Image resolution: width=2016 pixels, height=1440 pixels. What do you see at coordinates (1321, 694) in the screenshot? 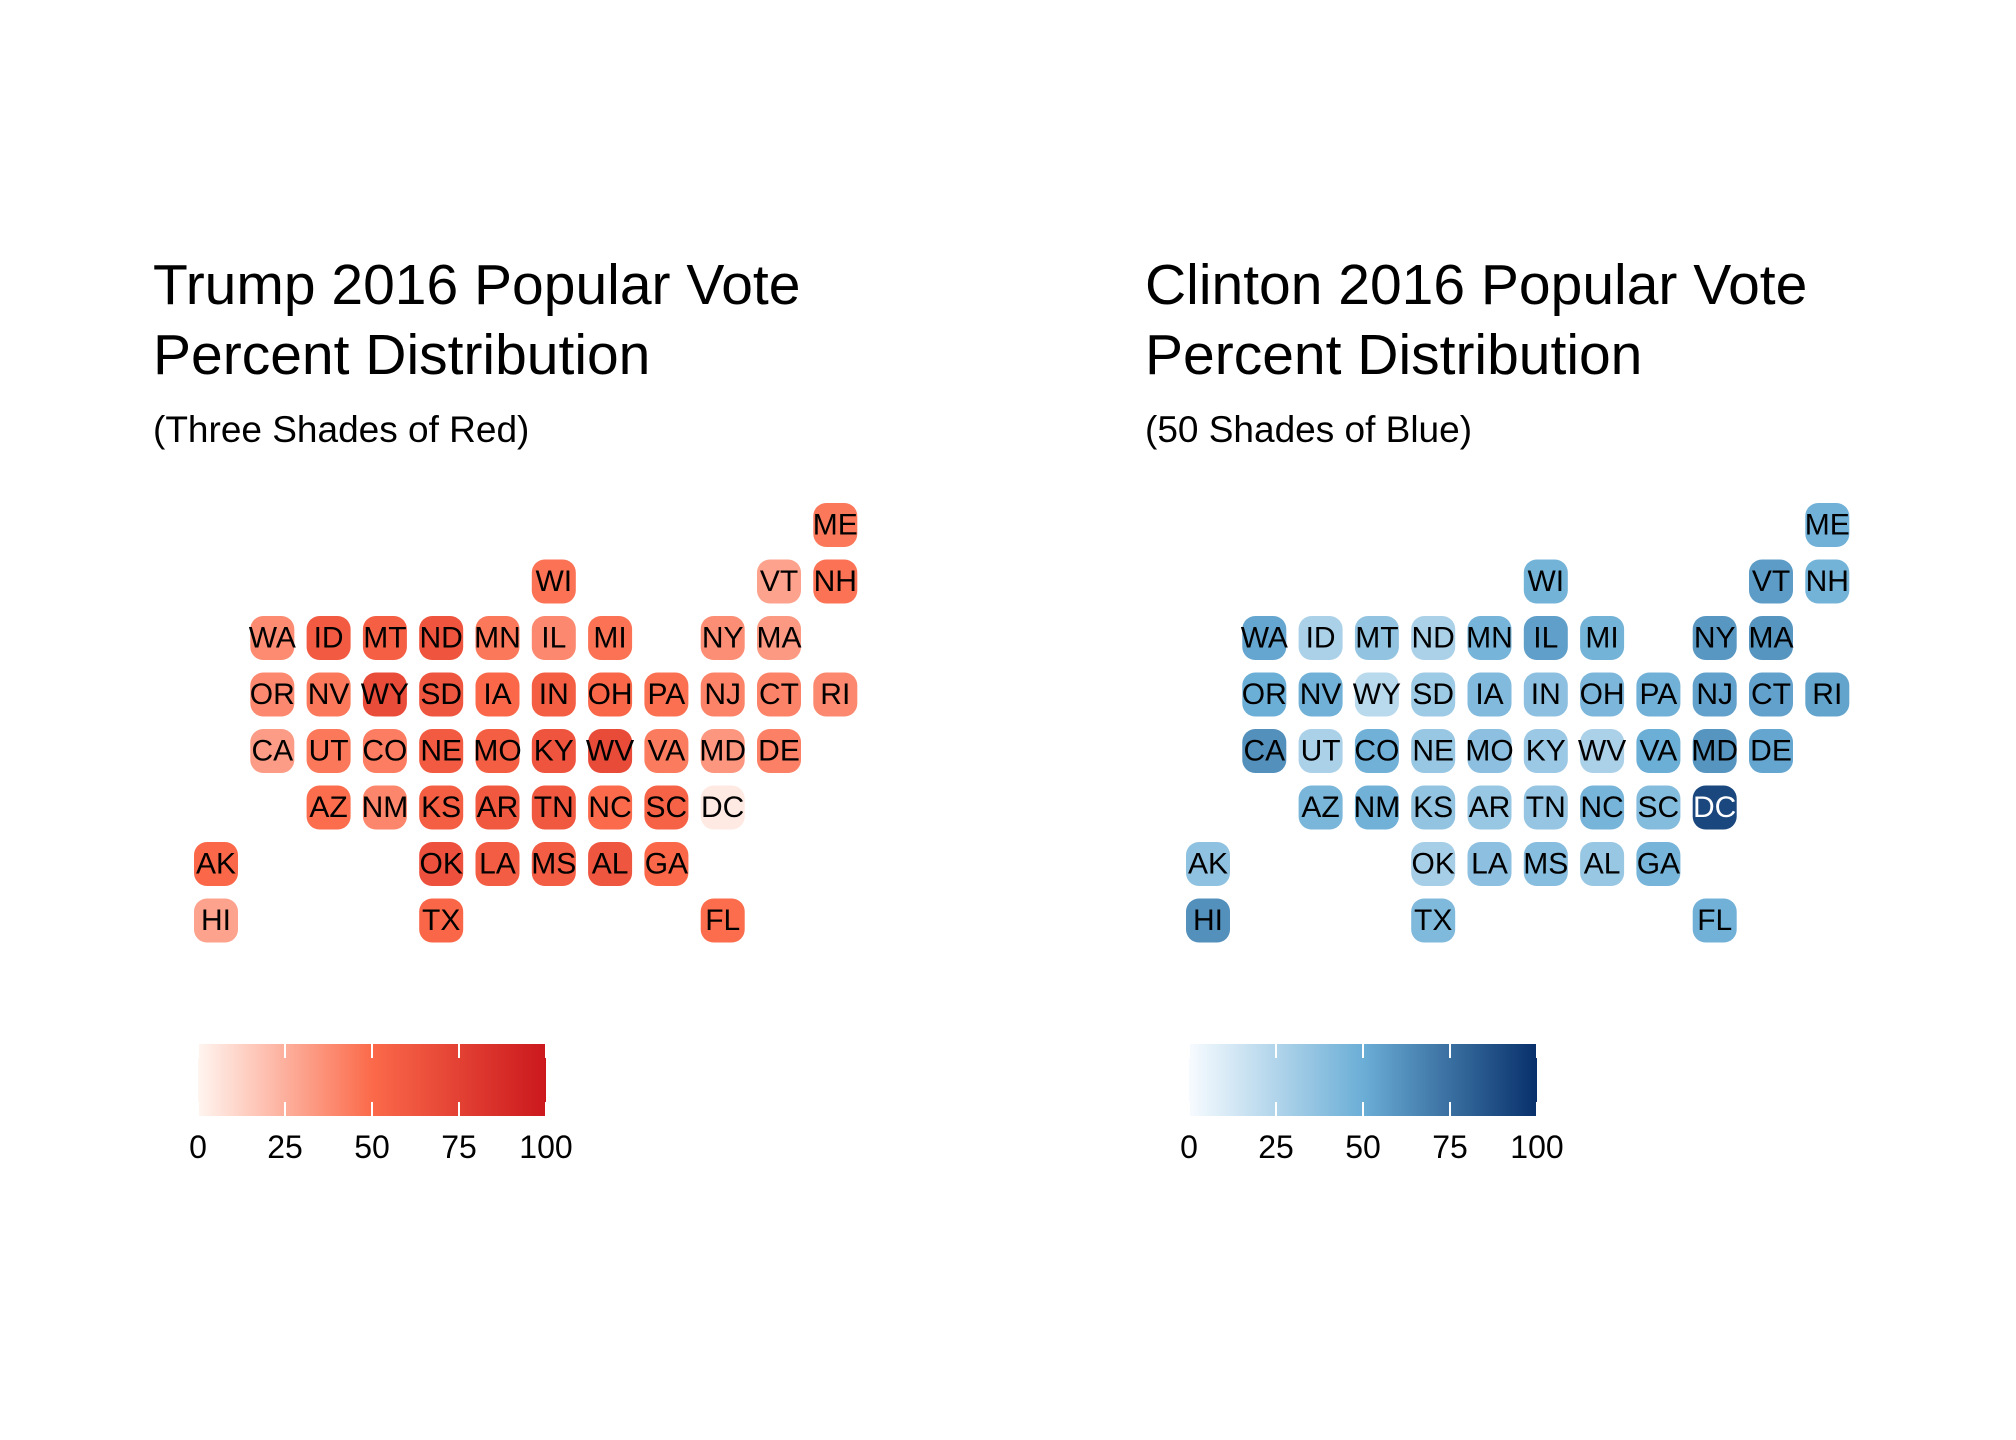
I see `state-label-nv: NV` at bounding box center [1321, 694].